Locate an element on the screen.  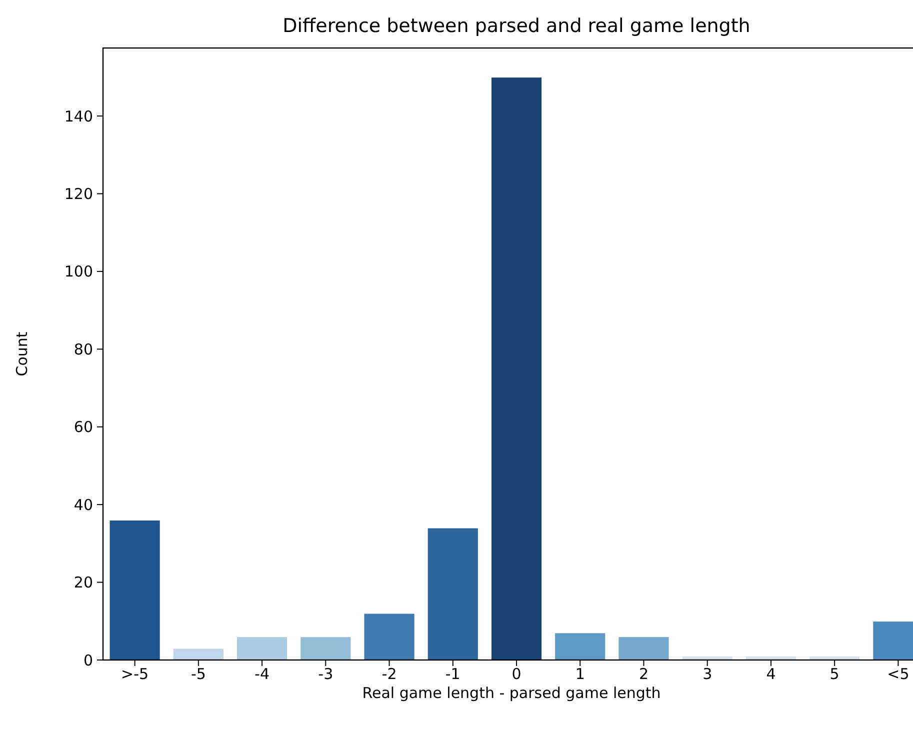
x-tick-label: 3 is located at coordinates (707, 674).